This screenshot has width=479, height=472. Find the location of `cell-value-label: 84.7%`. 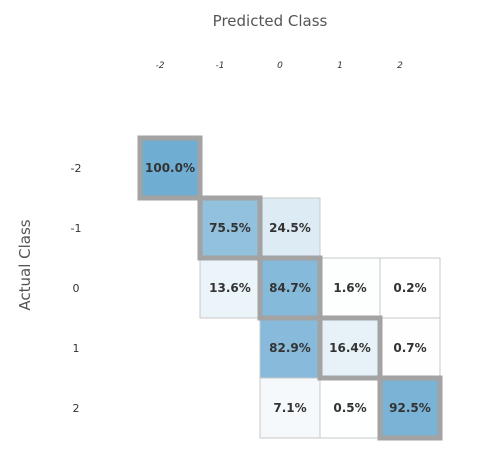

cell-value-label: 84.7% is located at coordinates (290, 288).